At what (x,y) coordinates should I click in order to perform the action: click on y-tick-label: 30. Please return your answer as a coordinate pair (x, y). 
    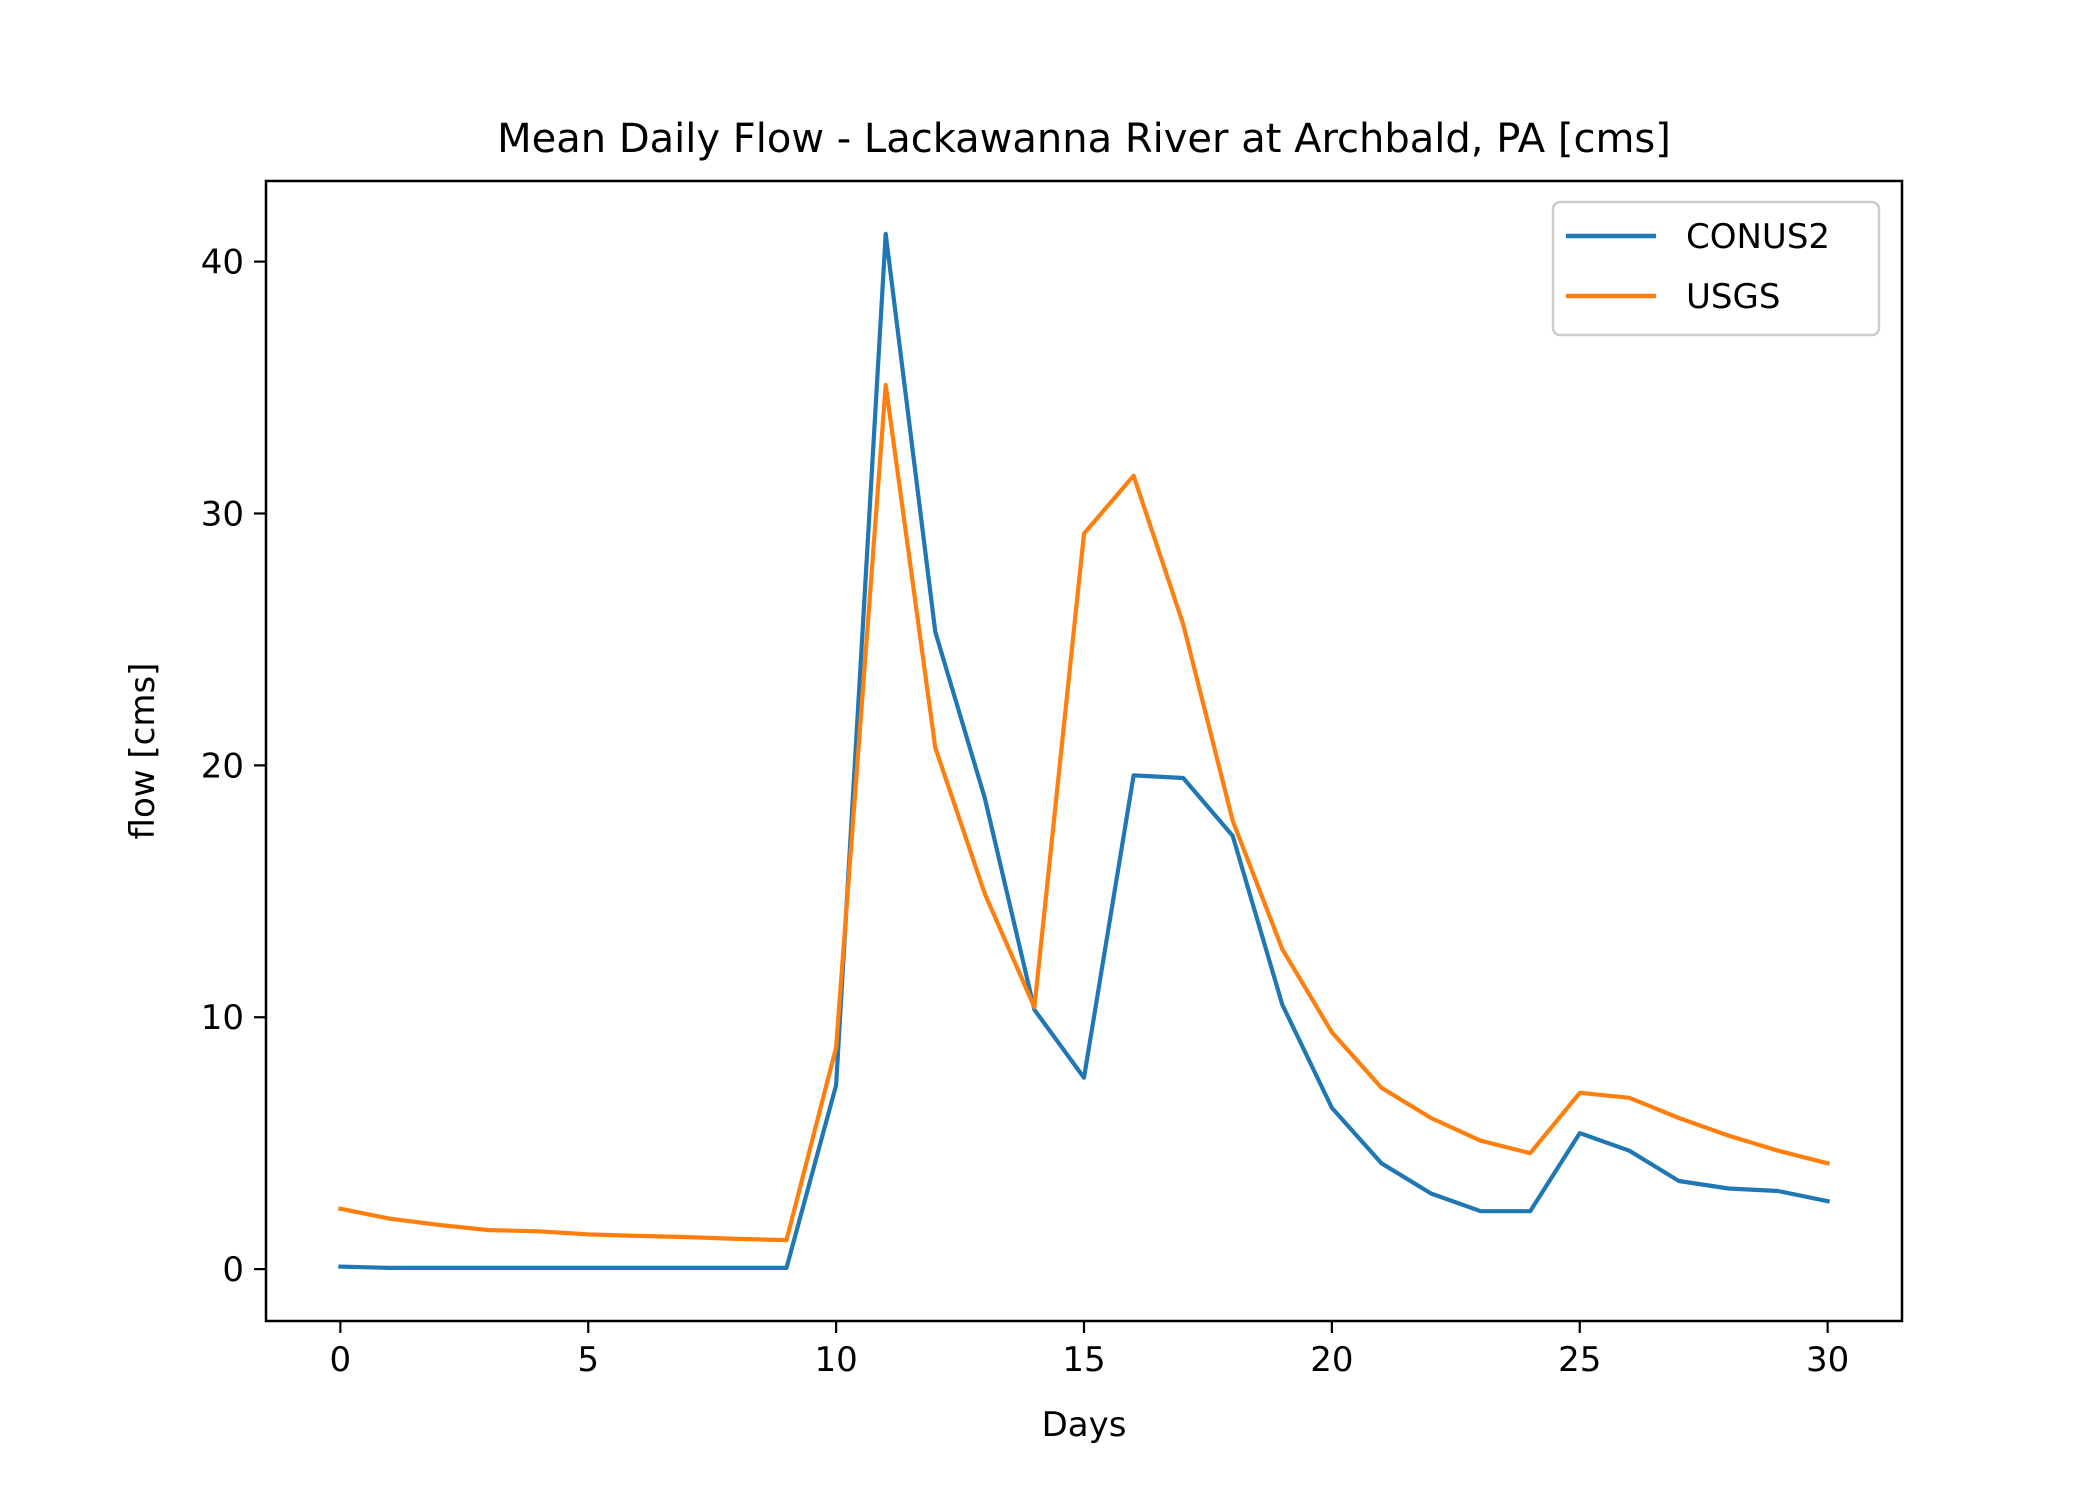
    Looking at the image, I should click on (222, 514).